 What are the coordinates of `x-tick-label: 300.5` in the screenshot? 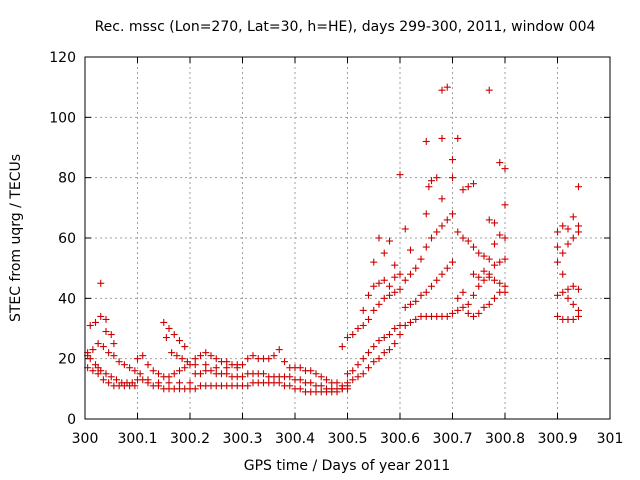 It's located at (347, 439).